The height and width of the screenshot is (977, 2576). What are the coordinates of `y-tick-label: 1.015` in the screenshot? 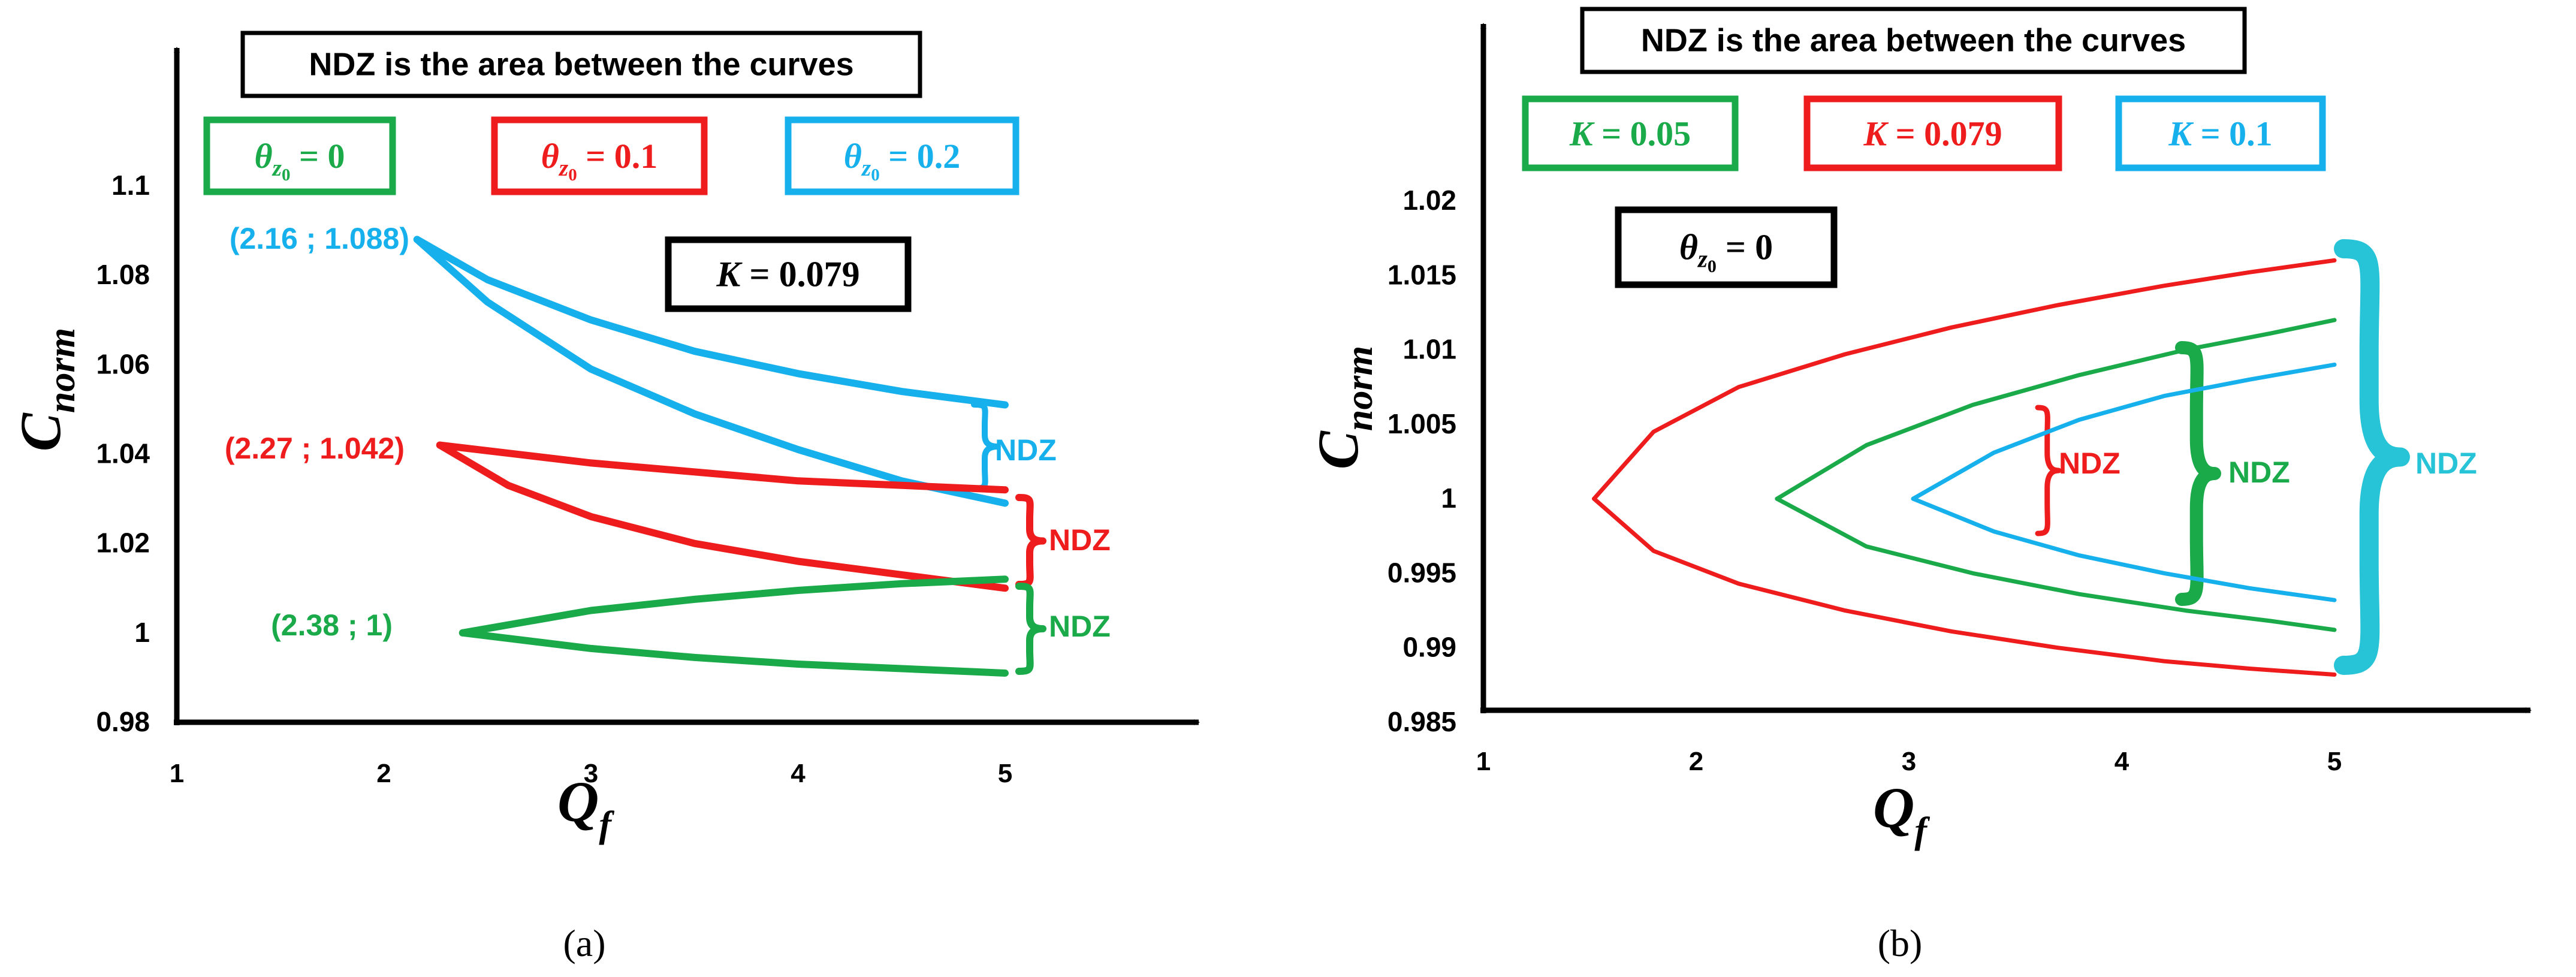 It's located at (1422, 274).